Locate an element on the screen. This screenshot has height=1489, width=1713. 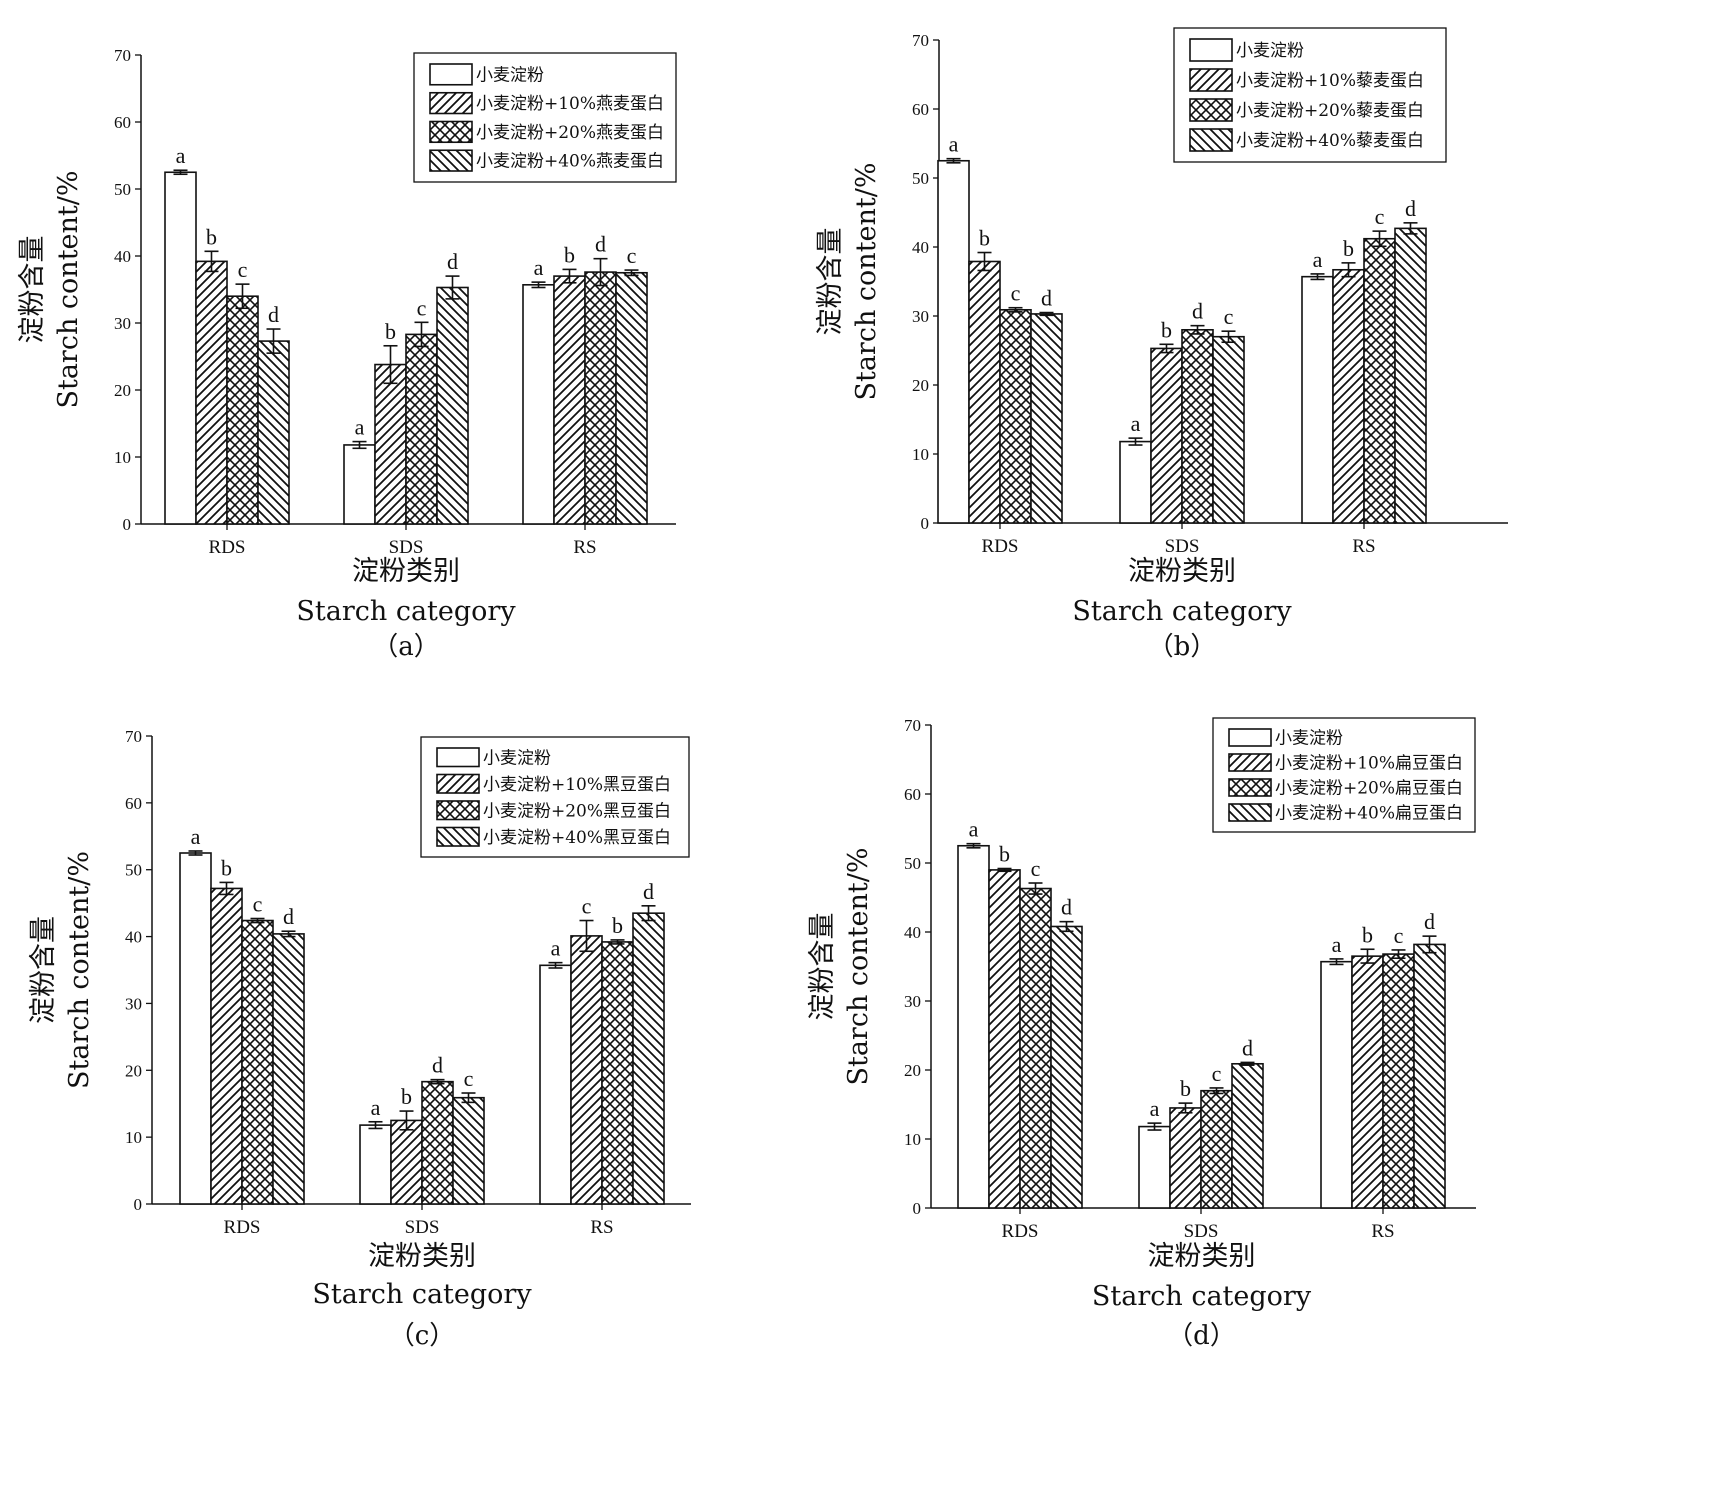
legend-entry-label: 小麦淀粉+20%黑豆蛋白 is located at coordinates (577, 811).